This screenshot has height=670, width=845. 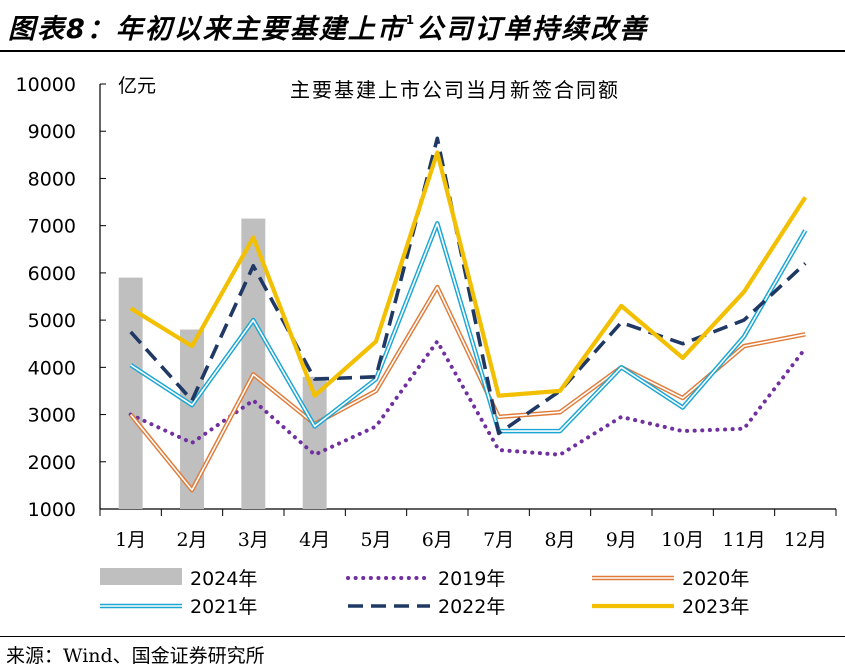 I want to click on y-tick-label: 4000, so click(x=52, y=368).